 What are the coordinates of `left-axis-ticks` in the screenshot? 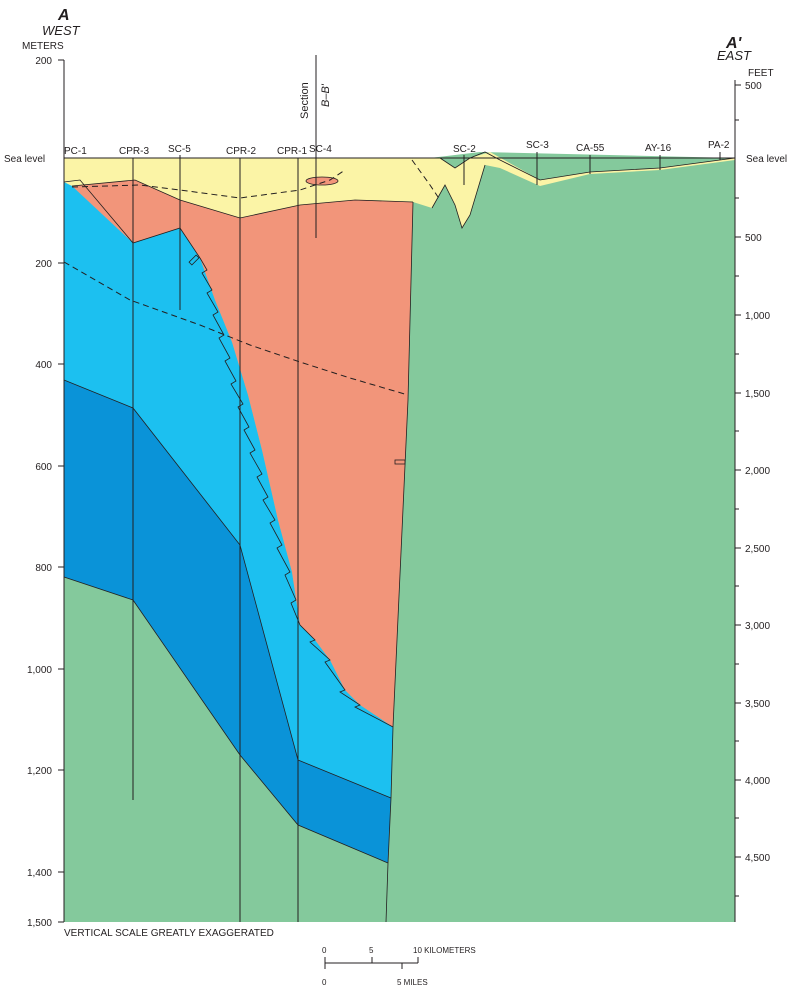 It's located at (61, 491).